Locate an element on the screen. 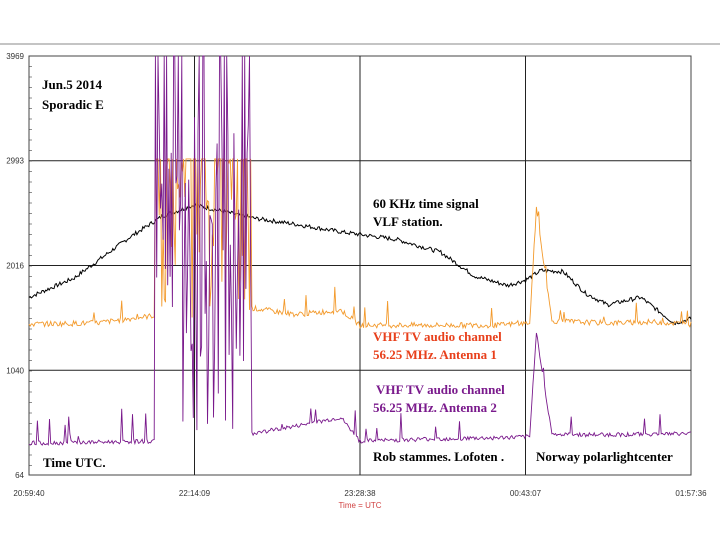  y-tick-label: 2016 is located at coordinates (15, 266).